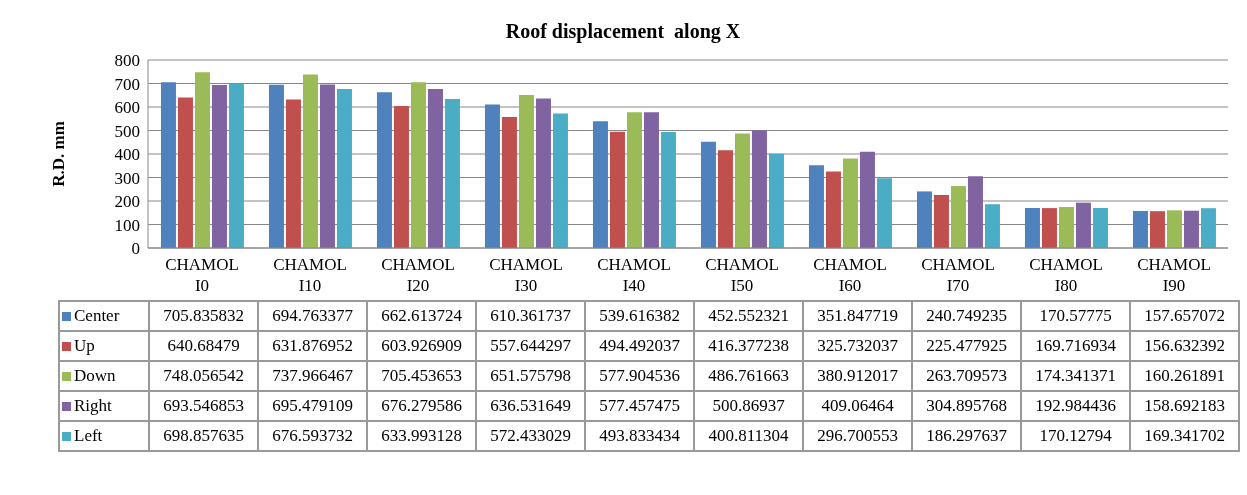  Describe the element at coordinates (748, 346) in the screenshot. I see `data-label: 416.377238` at that location.